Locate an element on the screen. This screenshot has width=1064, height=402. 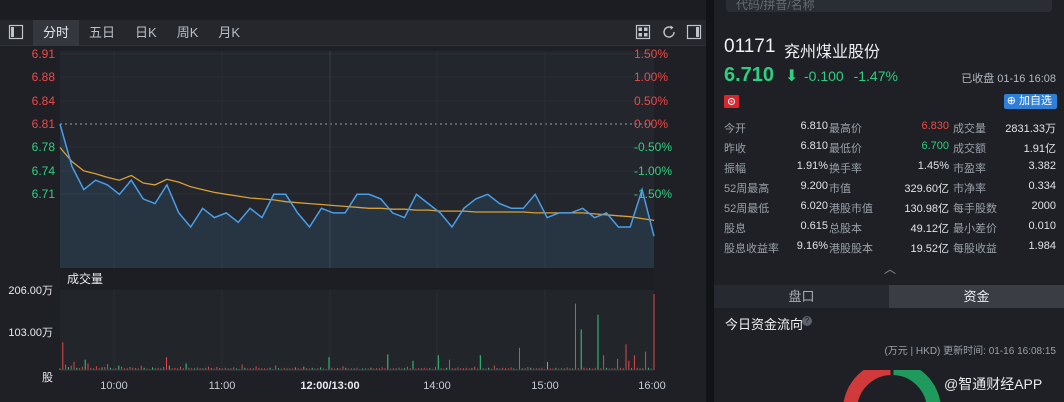
tab-orderbook: 盘口 is located at coordinates (801, 296).